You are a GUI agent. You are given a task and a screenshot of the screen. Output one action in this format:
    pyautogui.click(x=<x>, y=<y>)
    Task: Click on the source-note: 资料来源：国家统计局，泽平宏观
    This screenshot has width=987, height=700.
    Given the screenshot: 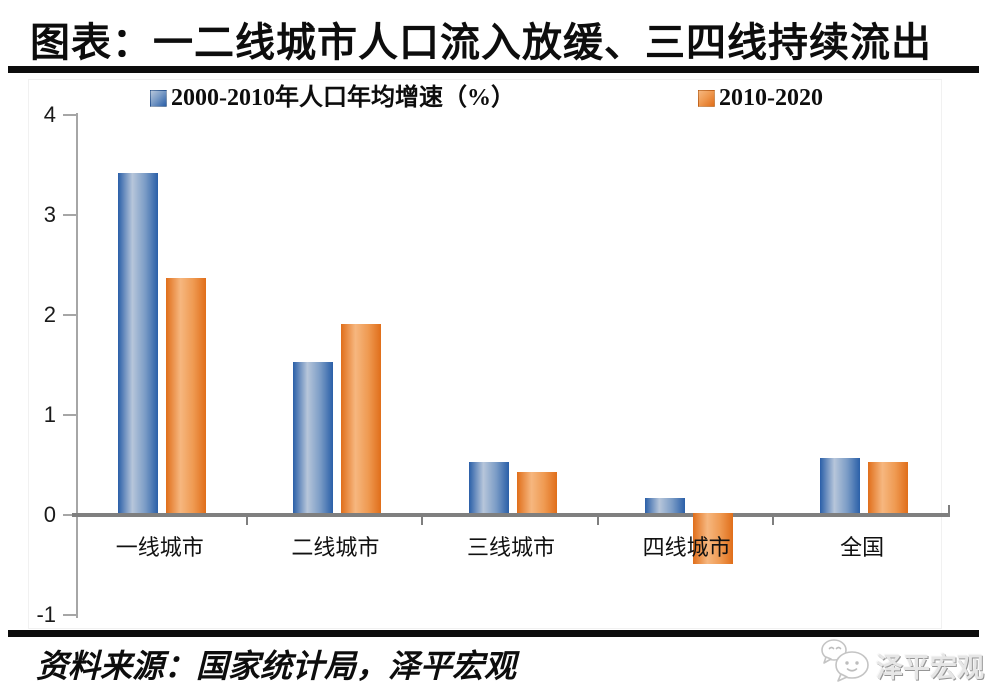 What is the action you would take?
    pyautogui.click(x=276, y=666)
    